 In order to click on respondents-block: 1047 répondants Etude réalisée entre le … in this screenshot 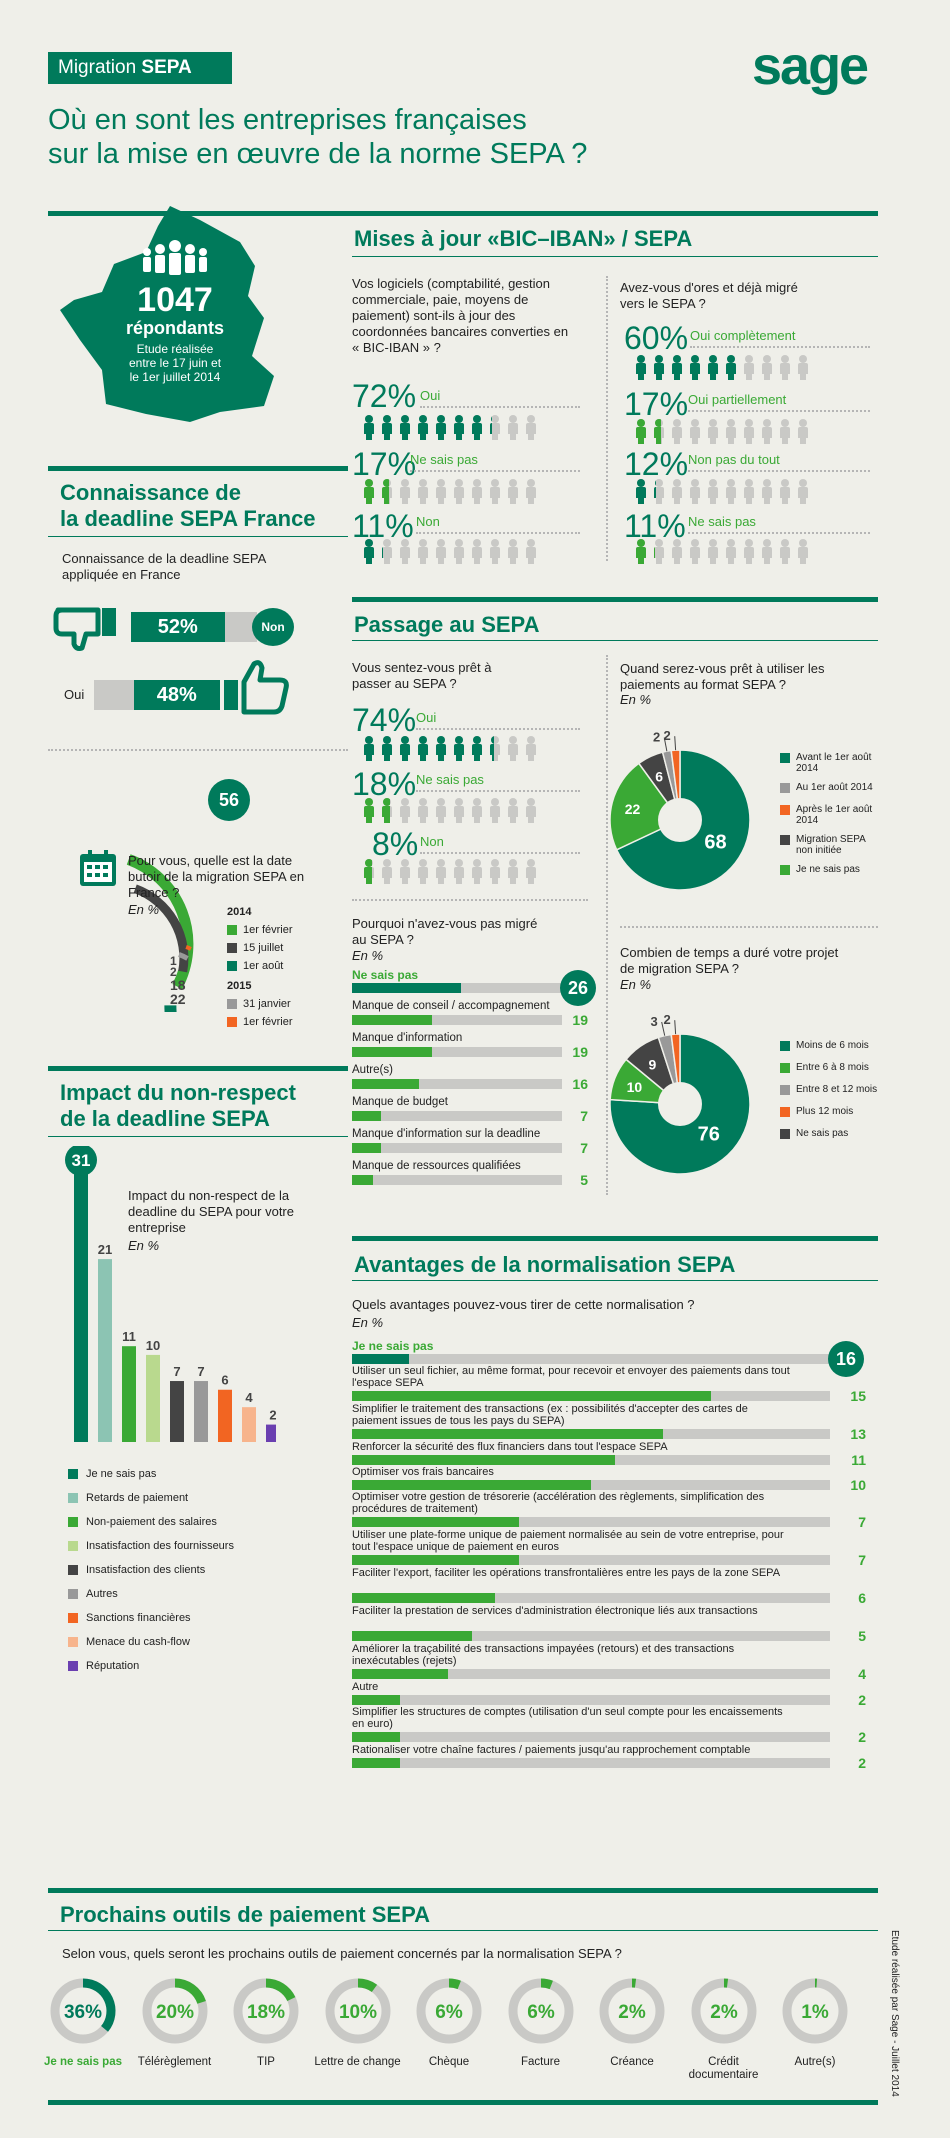, I will do `click(175, 333)`.